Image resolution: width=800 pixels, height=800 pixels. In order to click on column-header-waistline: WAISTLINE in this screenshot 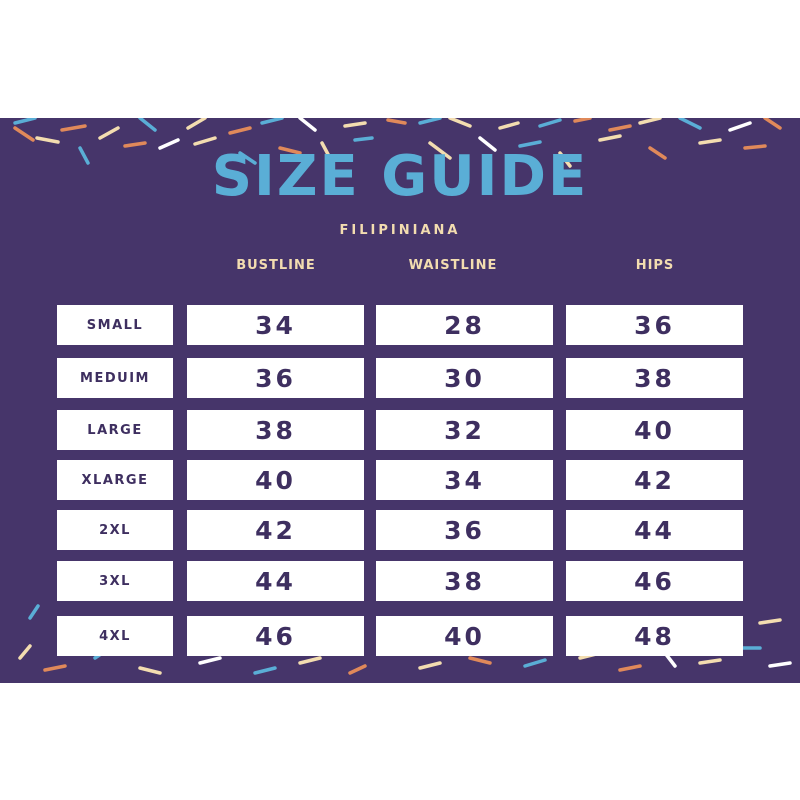, I will do `click(453, 265)`.